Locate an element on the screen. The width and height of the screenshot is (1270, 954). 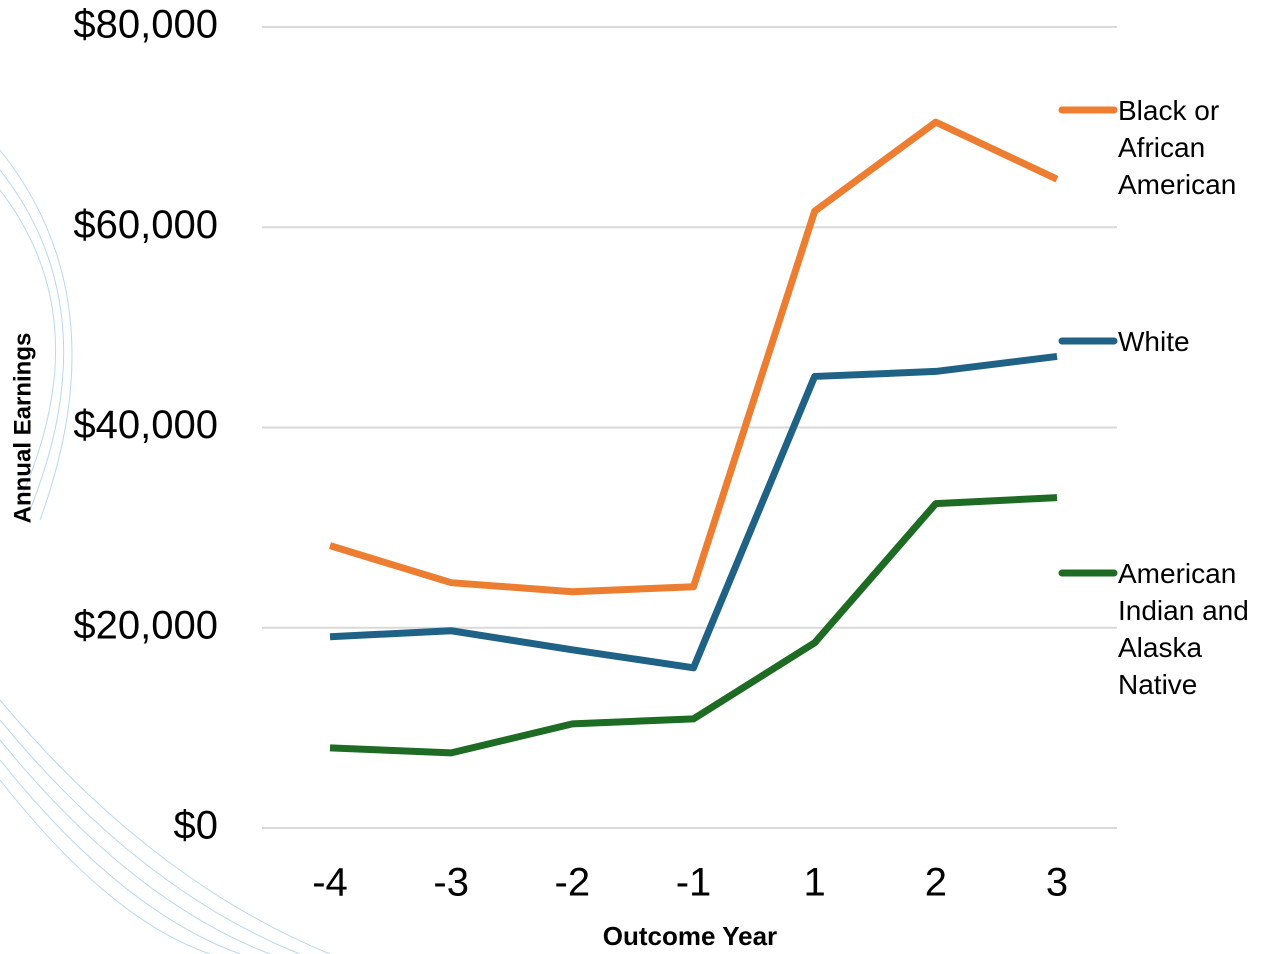
legend-label: White is located at coordinates (1154, 341).